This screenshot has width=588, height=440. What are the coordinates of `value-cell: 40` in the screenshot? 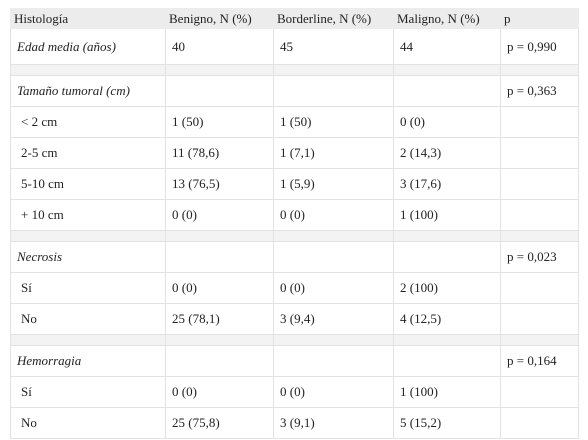 It's located at (219, 46).